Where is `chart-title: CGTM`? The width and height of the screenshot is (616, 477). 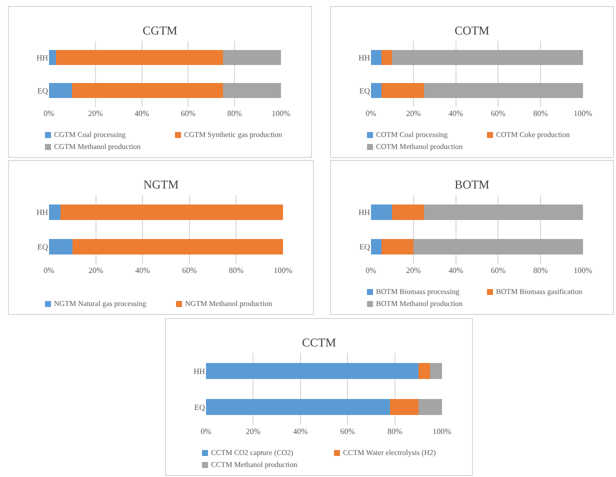
chart-title: CGTM is located at coordinates (160, 30).